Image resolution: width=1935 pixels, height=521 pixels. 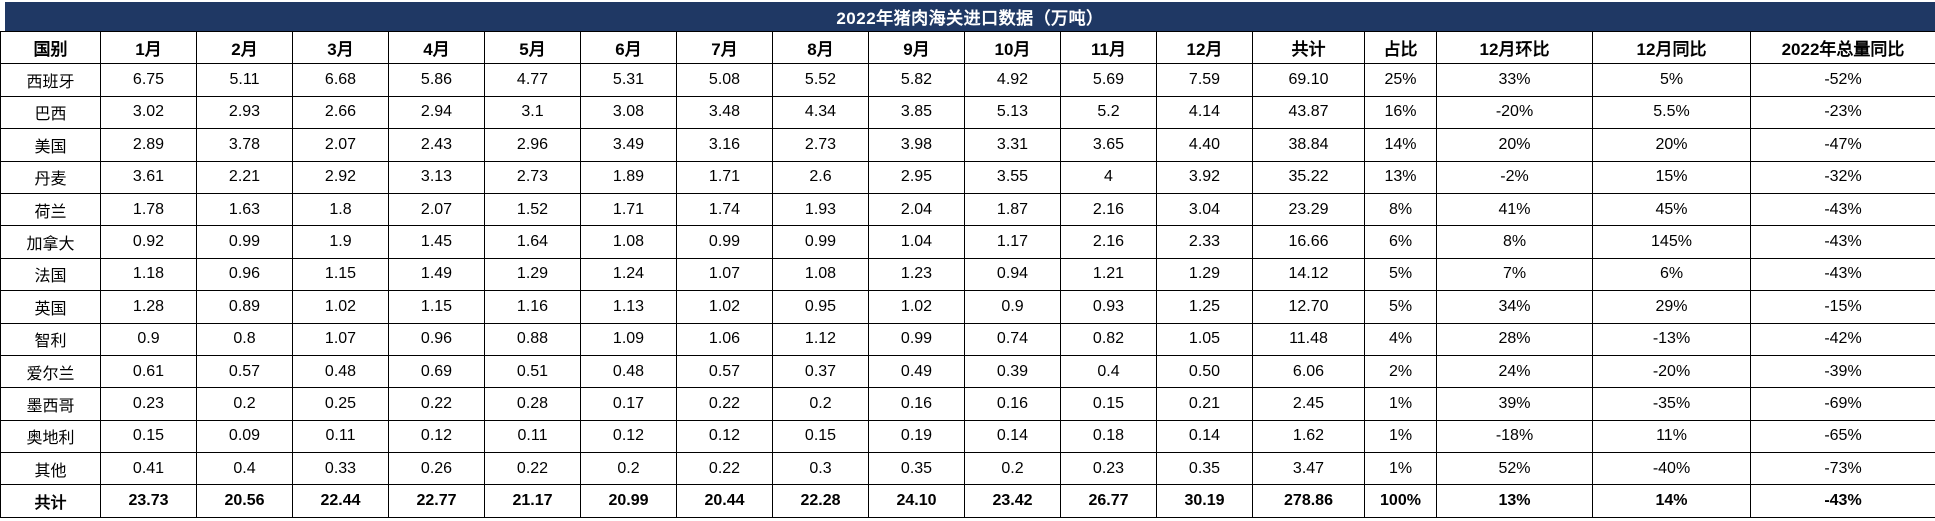 What do you see at coordinates (1672, 501) in the screenshot?
I see `value-cell: 14%` at bounding box center [1672, 501].